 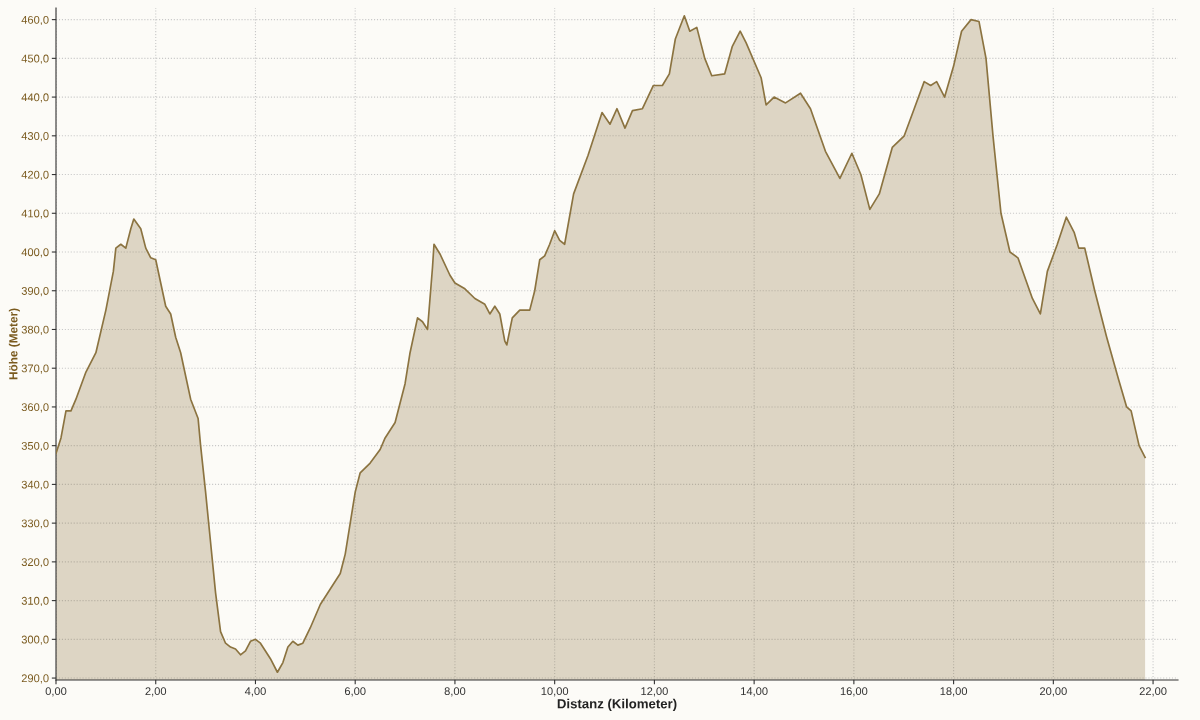 I want to click on y-tick-label: 380,0, so click(x=35, y=330).